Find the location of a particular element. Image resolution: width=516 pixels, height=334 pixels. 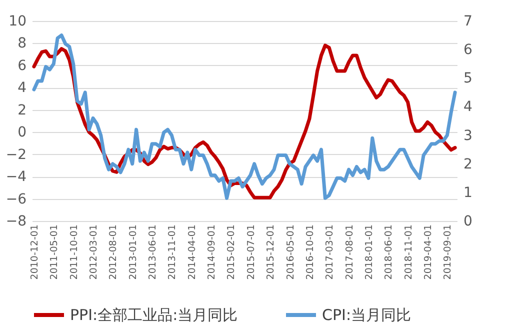

x-tick-label: 2010-12-01 is located at coordinates (34, 252).